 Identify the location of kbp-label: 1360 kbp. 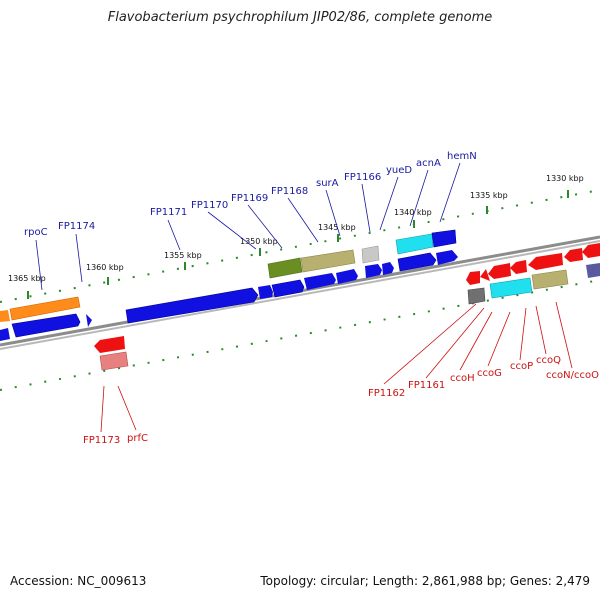
(105, 267).